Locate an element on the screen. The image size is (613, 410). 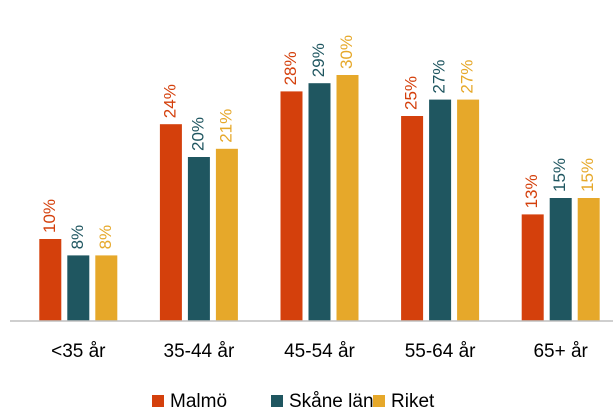
data-label: 29% is located at coordinates (318, 60).